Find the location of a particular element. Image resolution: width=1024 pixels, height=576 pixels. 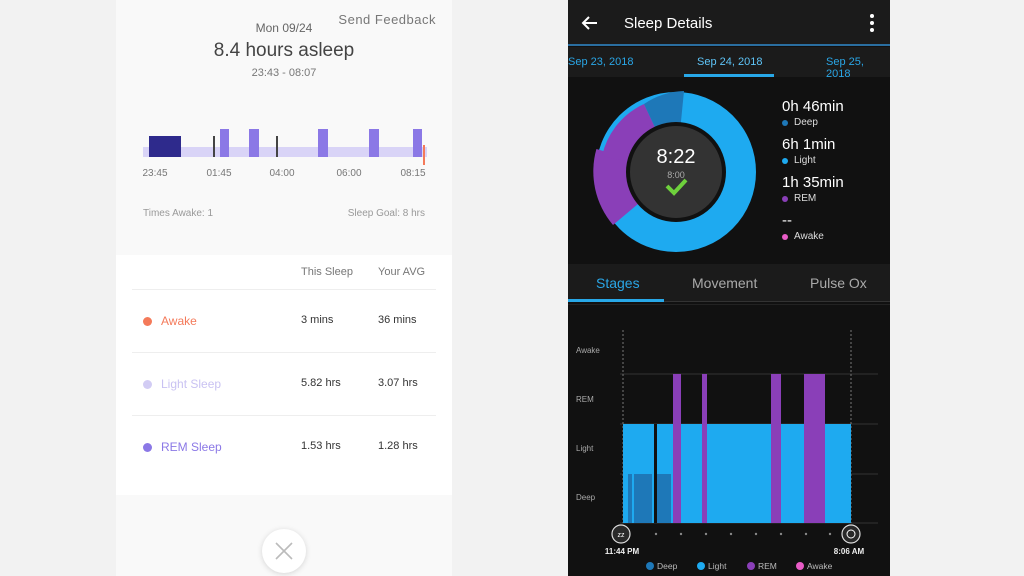

date-current: Sep 24, 2018 is located at coordinates (730, 62).